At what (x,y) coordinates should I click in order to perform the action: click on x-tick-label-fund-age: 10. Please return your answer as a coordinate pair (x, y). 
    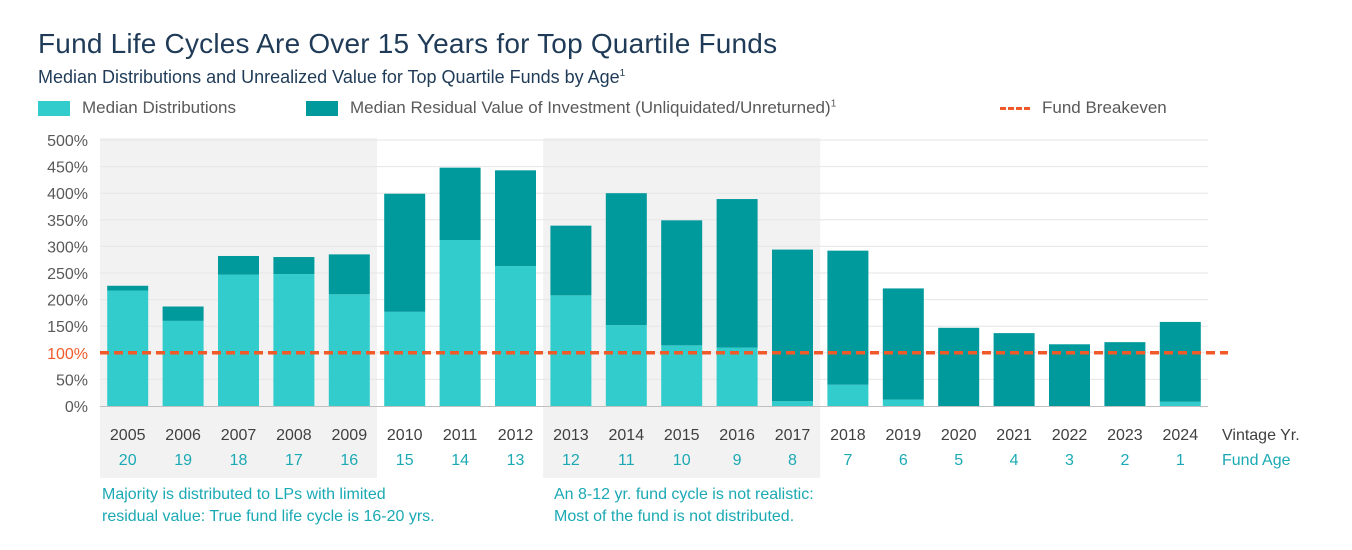
    Looking at the image, I should click on (682, 460).